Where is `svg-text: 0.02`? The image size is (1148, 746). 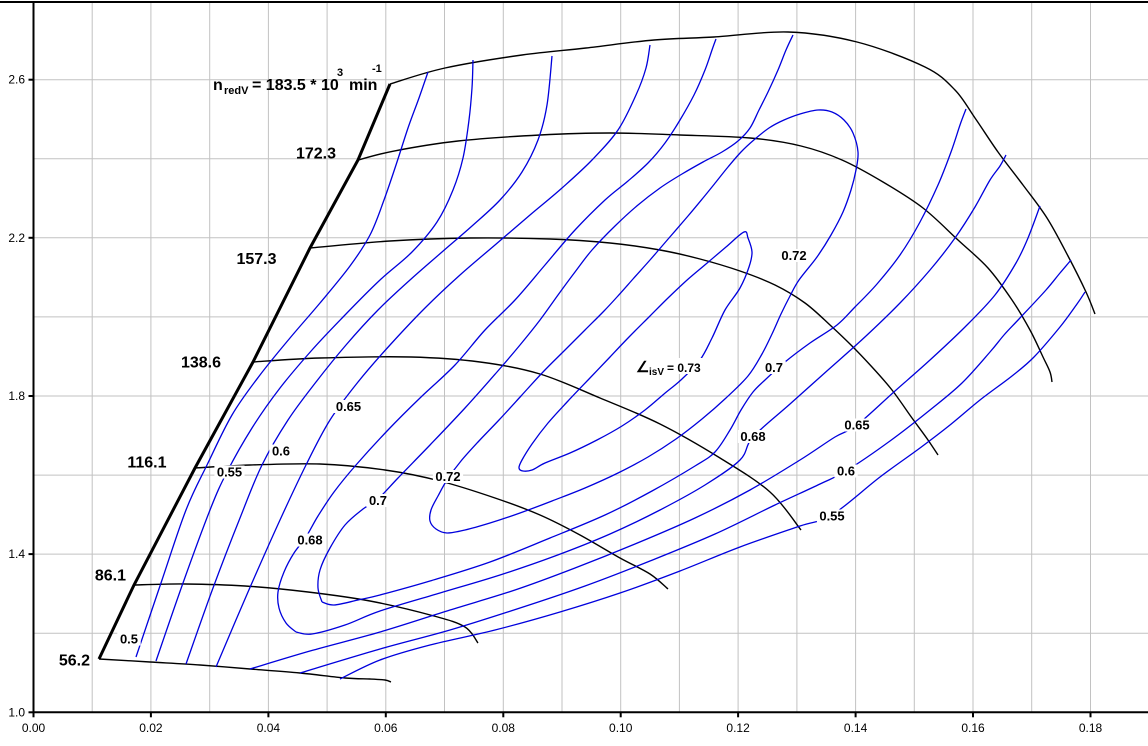 svg-text: 0.02 is located at coordinates (151, 728).